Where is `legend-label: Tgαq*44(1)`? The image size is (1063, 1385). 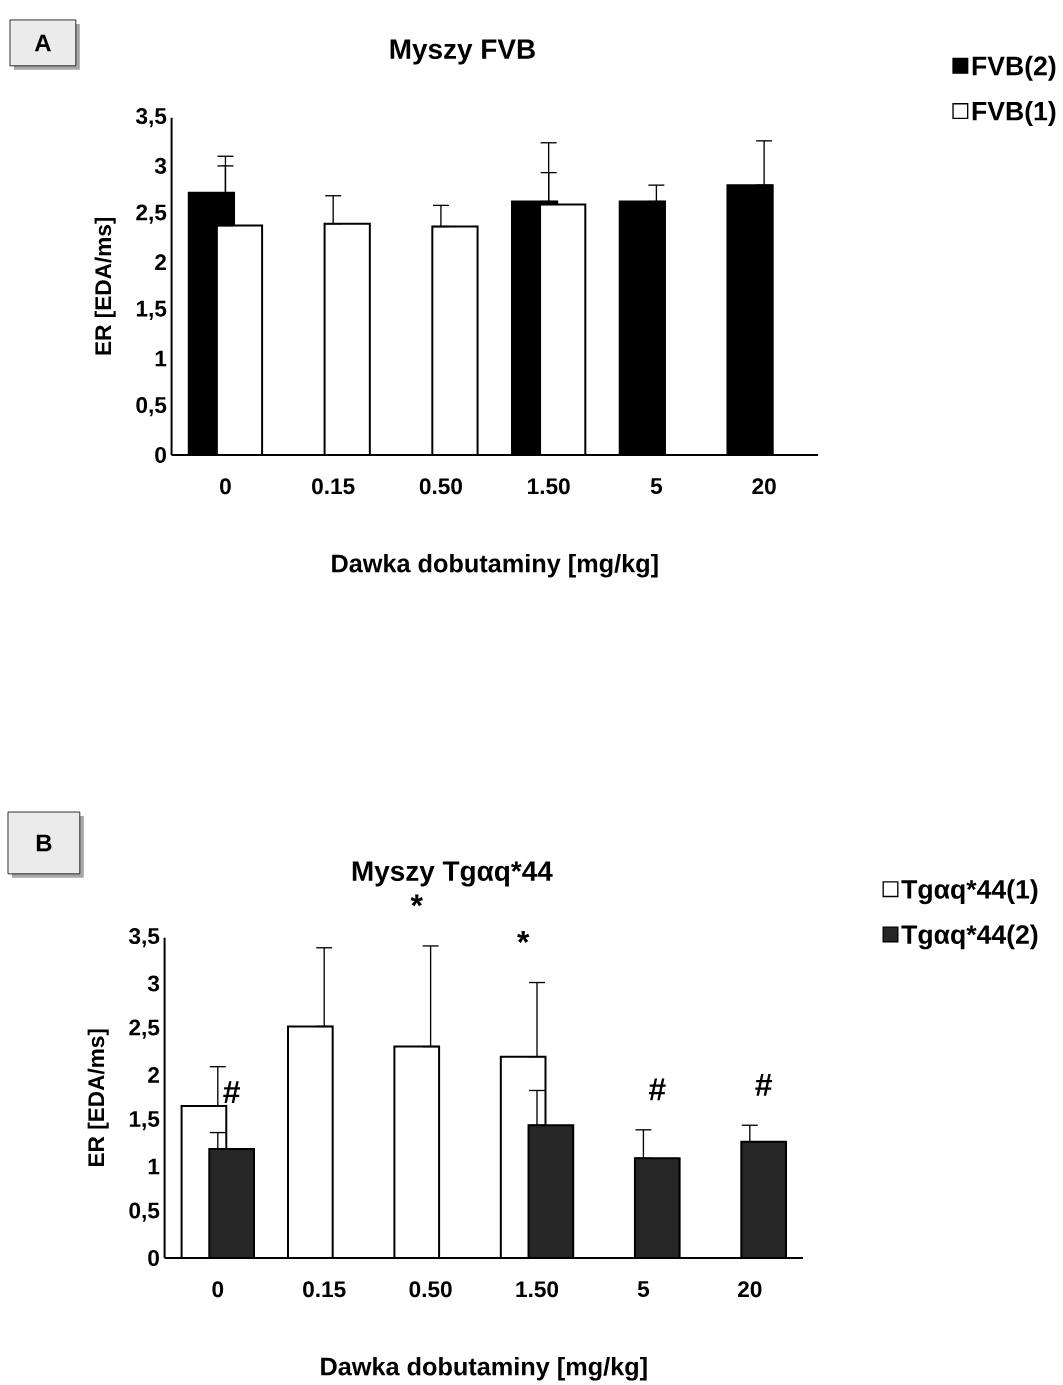 legend-label: Tgαq*44(1) is located at coordinates (969, 892).